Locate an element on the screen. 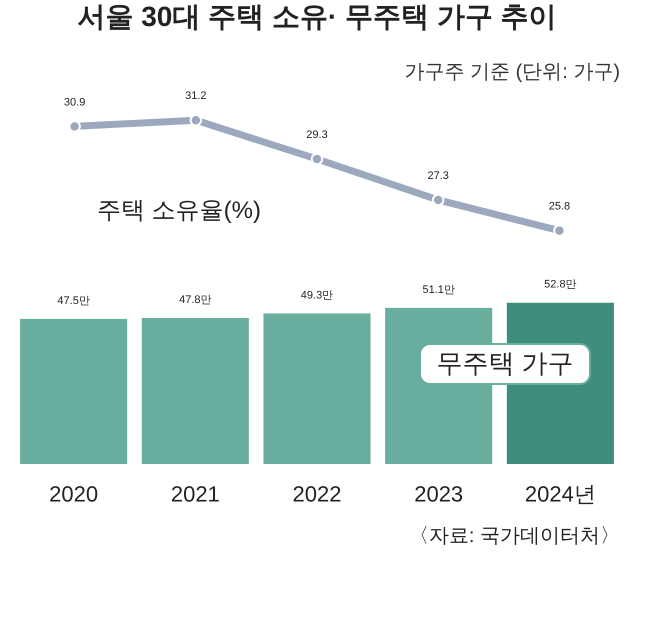  data-label: 30.9 is located at coordinates (75, 102).